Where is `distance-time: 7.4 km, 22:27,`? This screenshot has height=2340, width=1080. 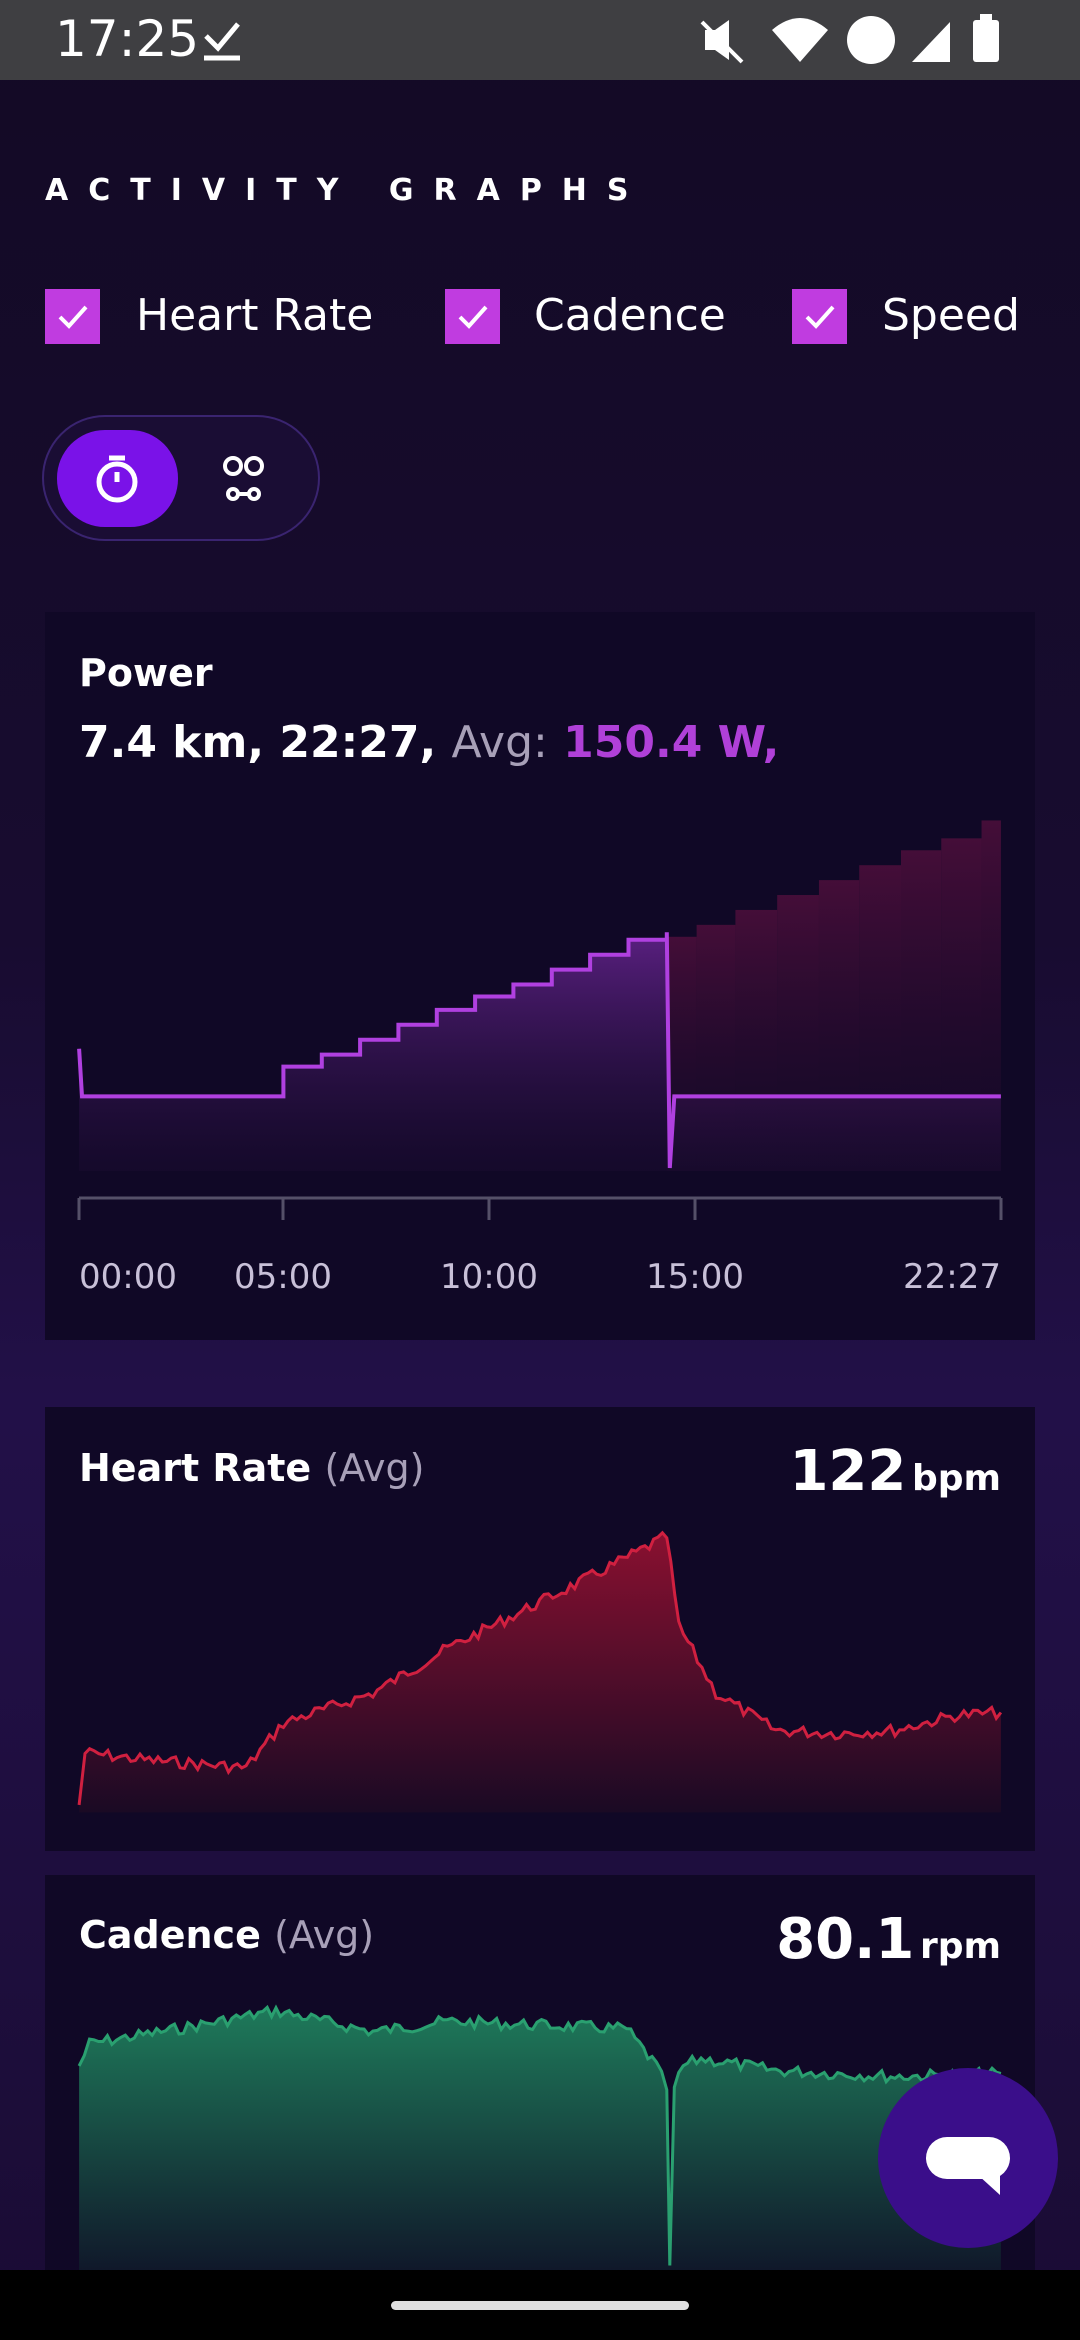
distance-time: 7.4 km, 22:27, is located at coordinates (258, 742).